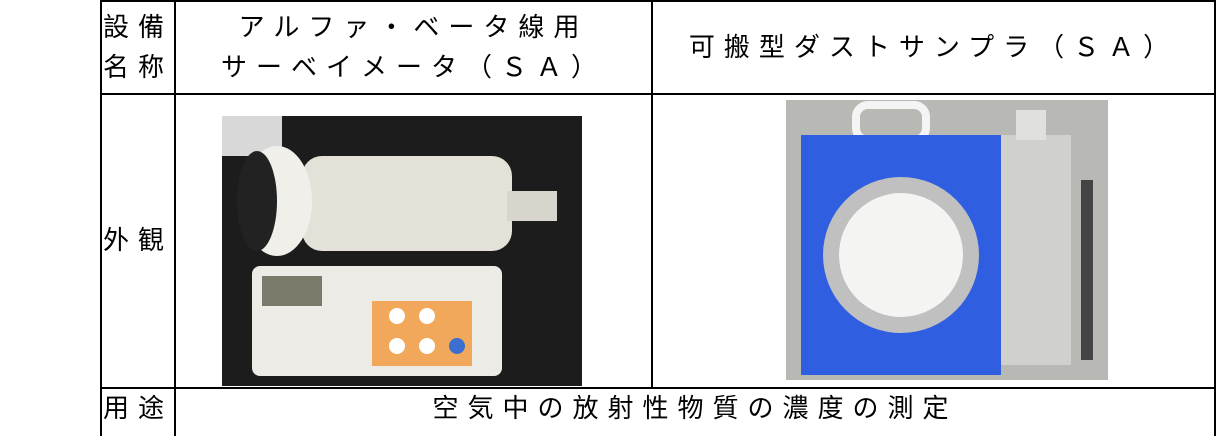  I want to click on header-cell: アルファ・ベータ線用 サーベイメータ（ＳＡ）, so click(413, 47).